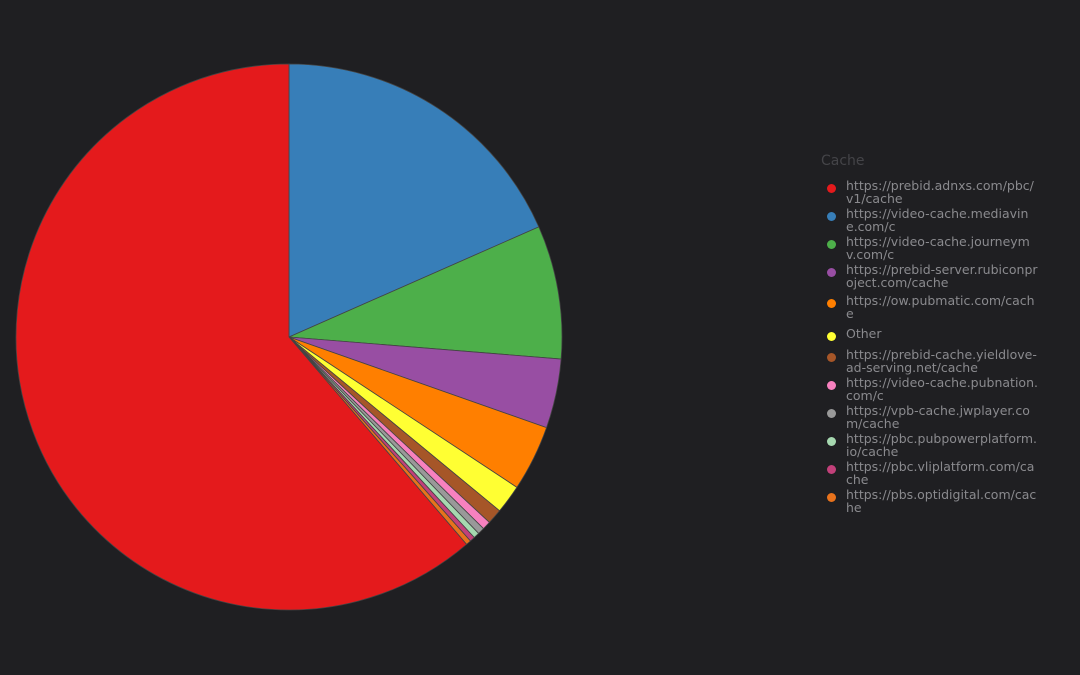 This screenshot has width=1080, height=675. I want to click on legend-item: https://vpb-cache.jwplayer.com/cache, so click(936, 417).